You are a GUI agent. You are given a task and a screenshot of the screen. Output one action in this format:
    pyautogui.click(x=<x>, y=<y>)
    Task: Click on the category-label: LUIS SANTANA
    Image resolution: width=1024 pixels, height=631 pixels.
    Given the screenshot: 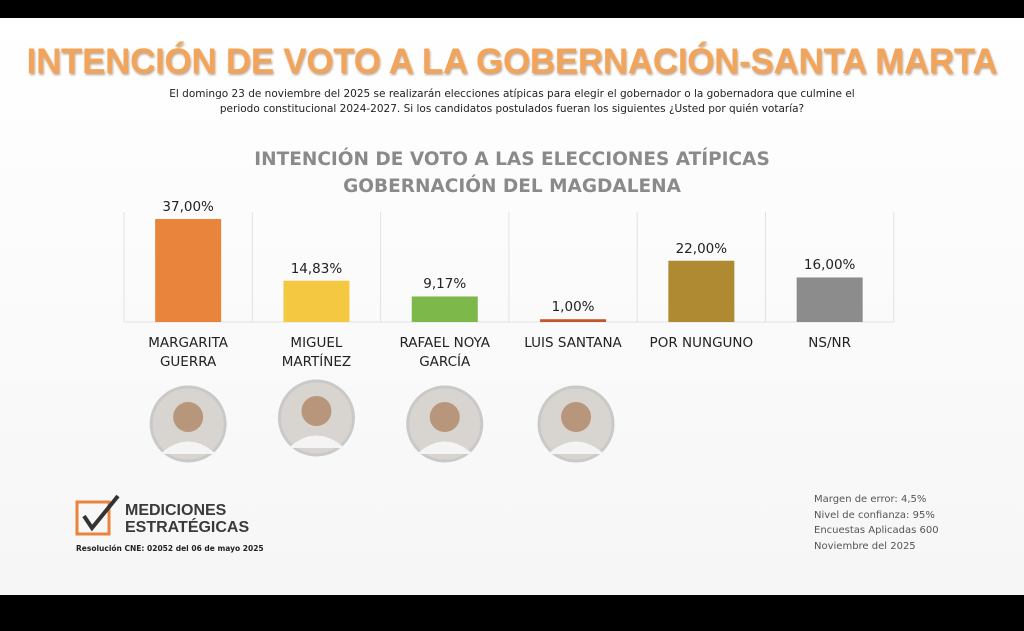 What is the action you would take?
    pyautogui.click(x=573, y=343)
    